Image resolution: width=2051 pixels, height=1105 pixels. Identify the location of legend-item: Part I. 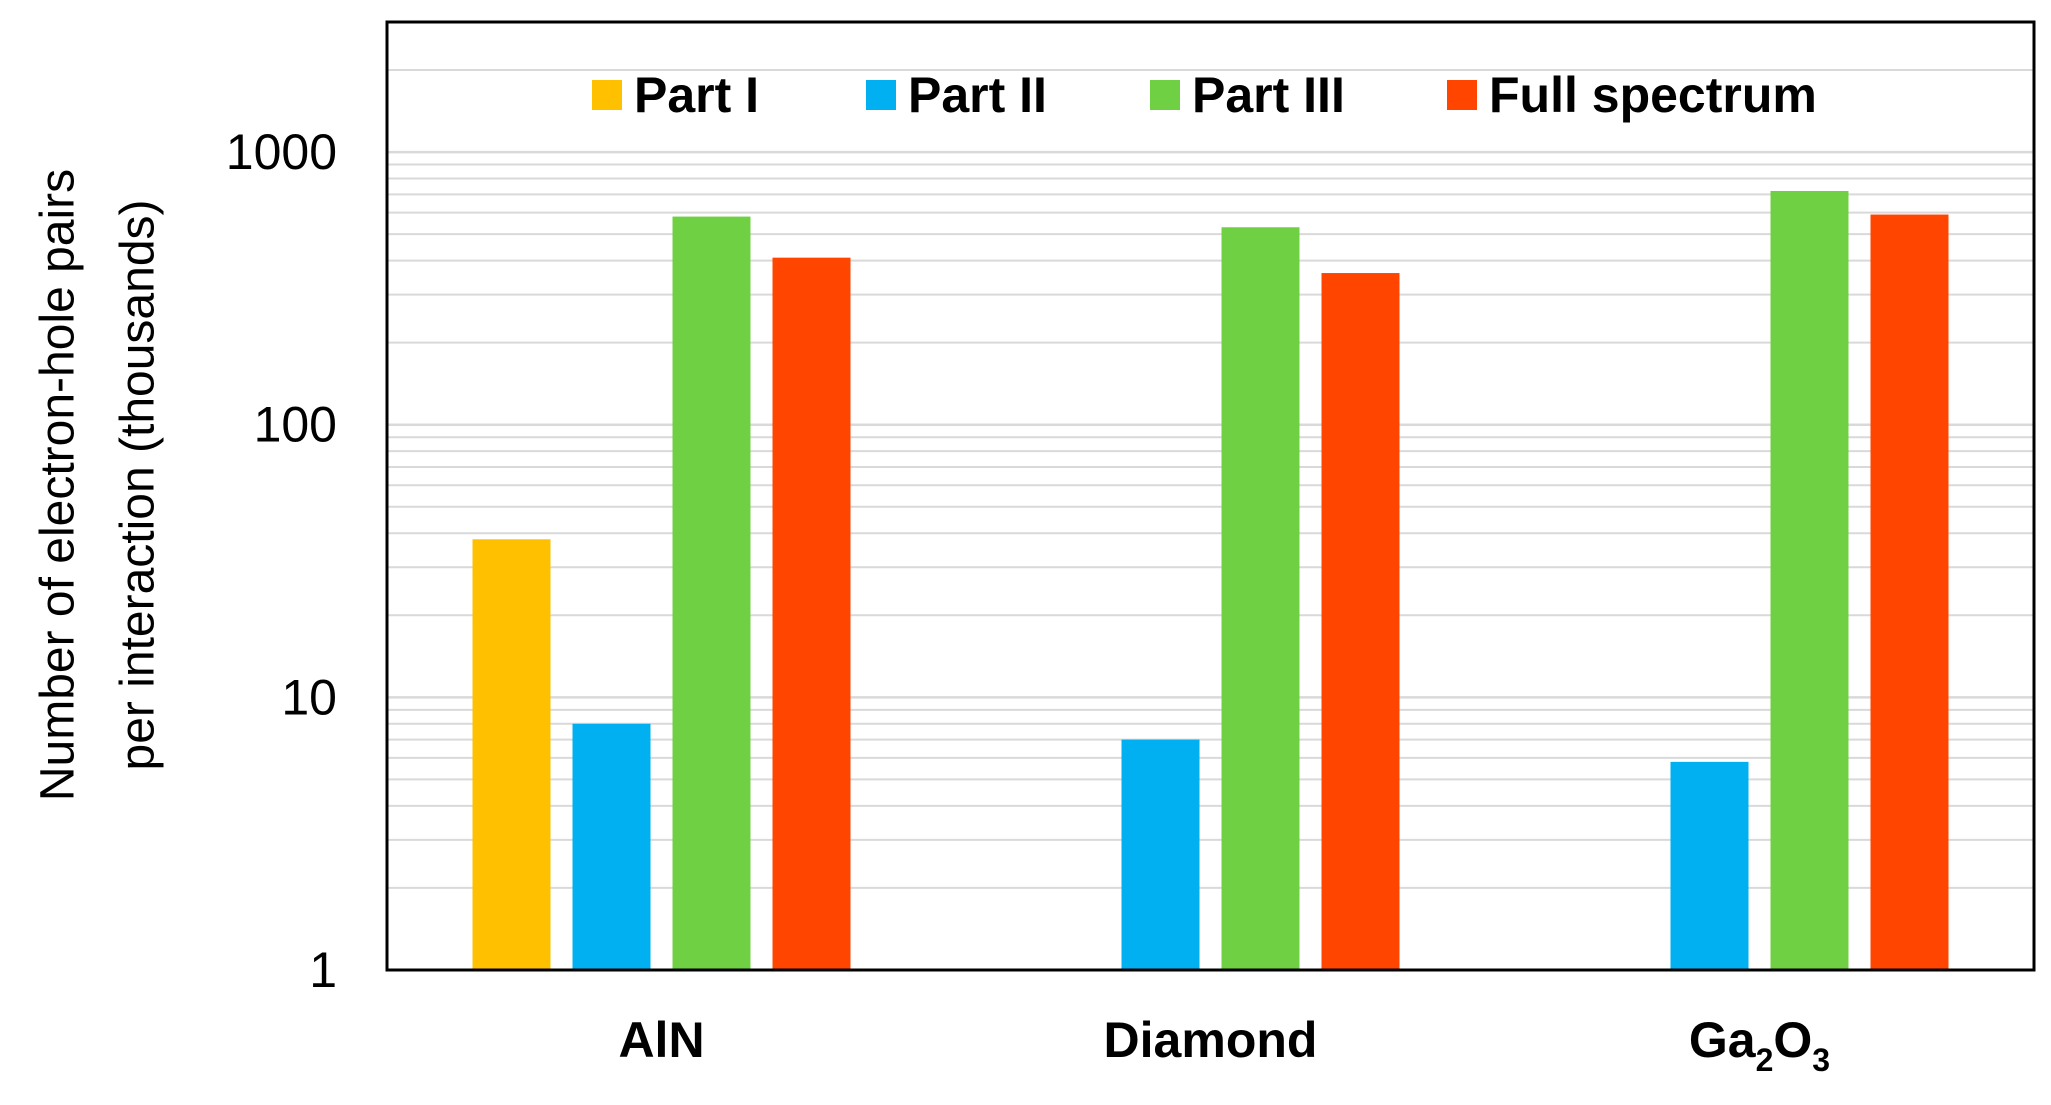
(675, 95).